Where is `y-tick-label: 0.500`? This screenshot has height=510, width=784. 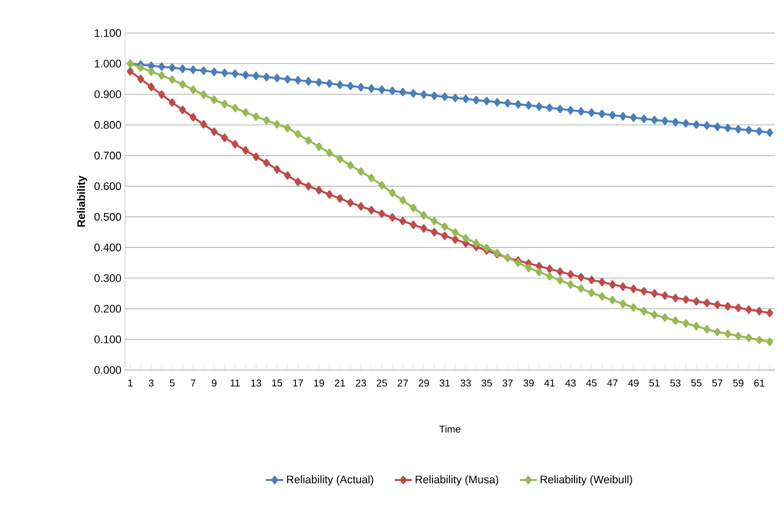 y-tick-label: 0.500 is located at coordinates (108, 216).